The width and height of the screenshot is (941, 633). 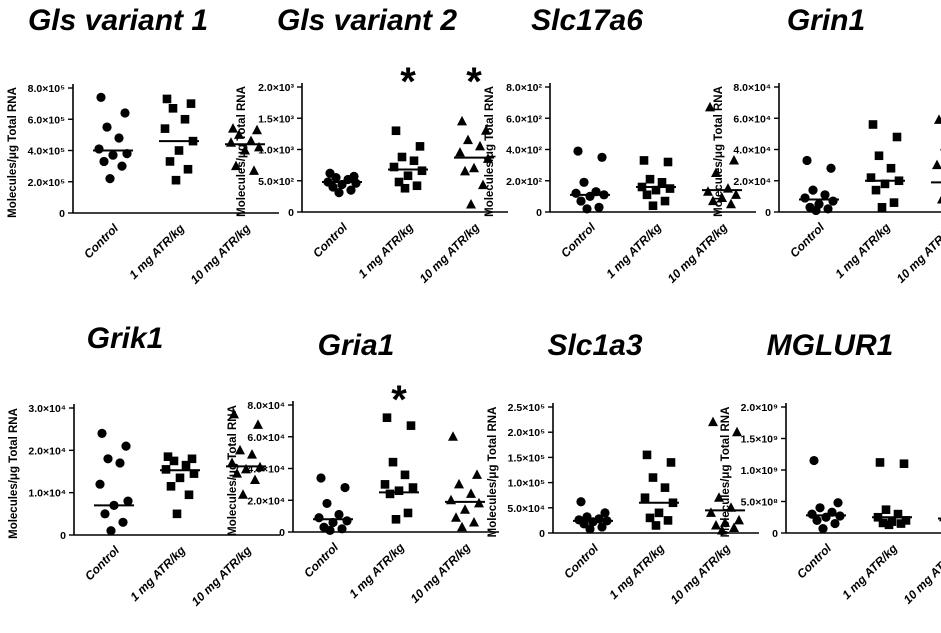 I want to click on y-tick-label: 5.0×10², so click(x=276, y=182).